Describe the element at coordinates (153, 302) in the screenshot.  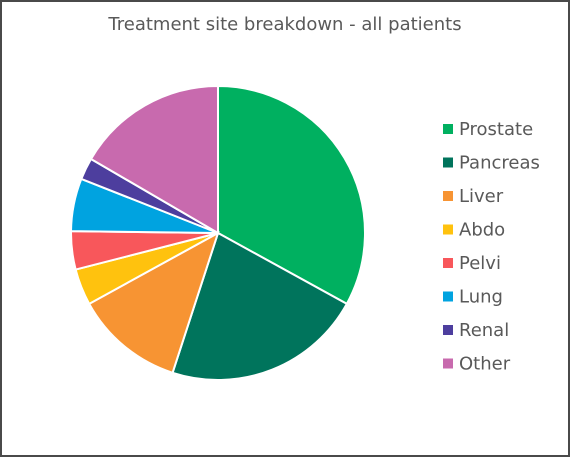
I see `pie-slice-liver` at that location.